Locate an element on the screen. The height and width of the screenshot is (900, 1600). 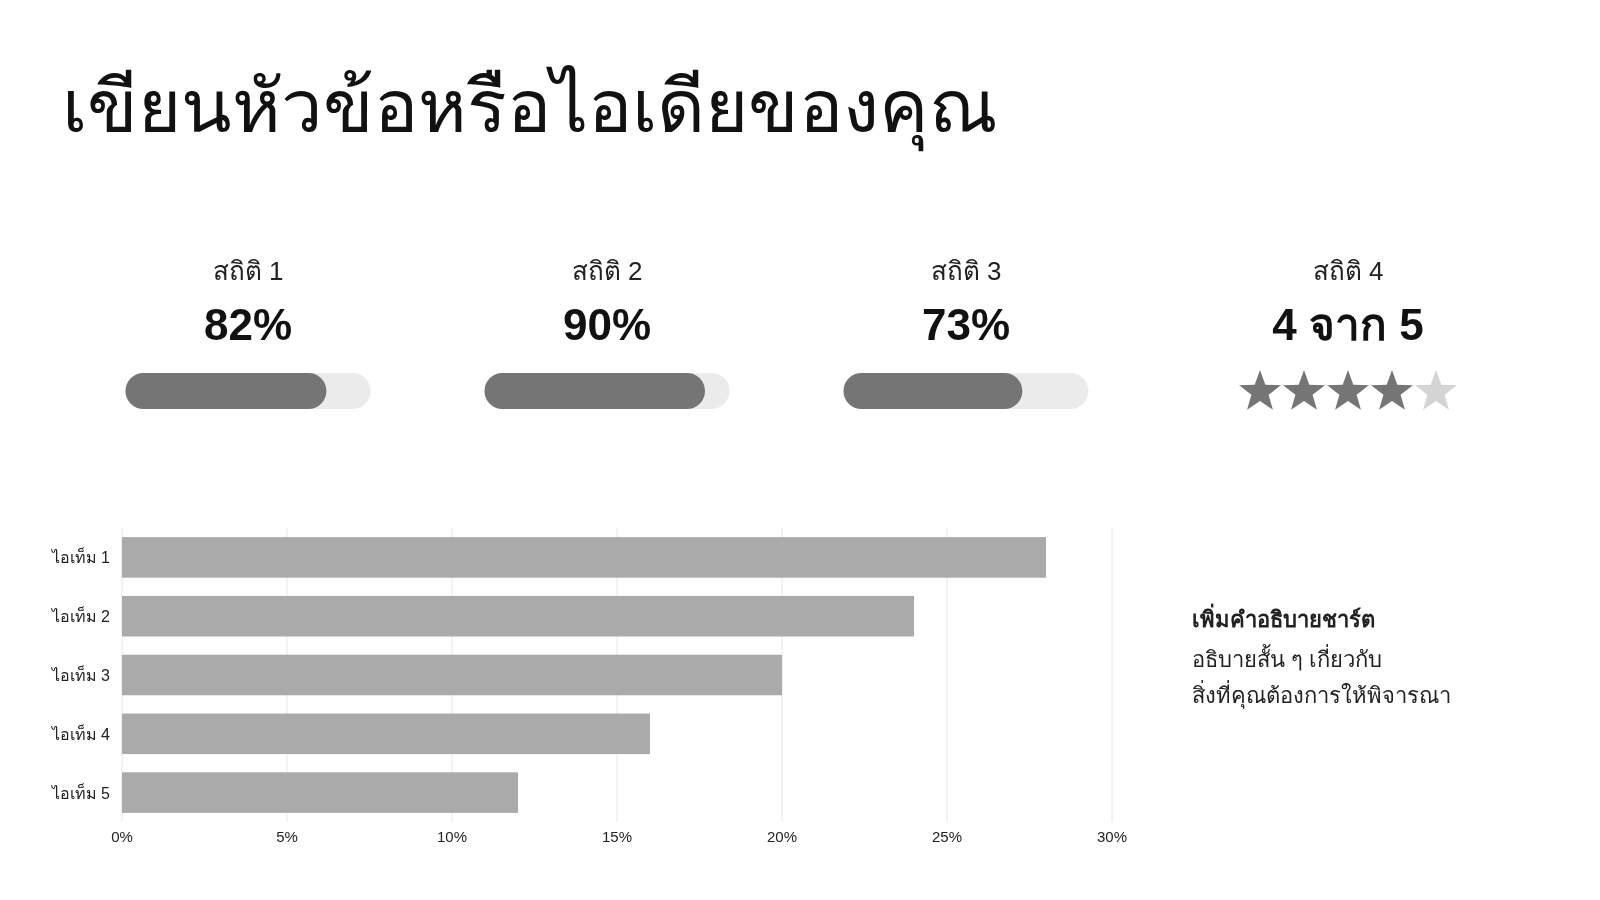
x-tick-label: 15% is located at coordinates (617, 836).